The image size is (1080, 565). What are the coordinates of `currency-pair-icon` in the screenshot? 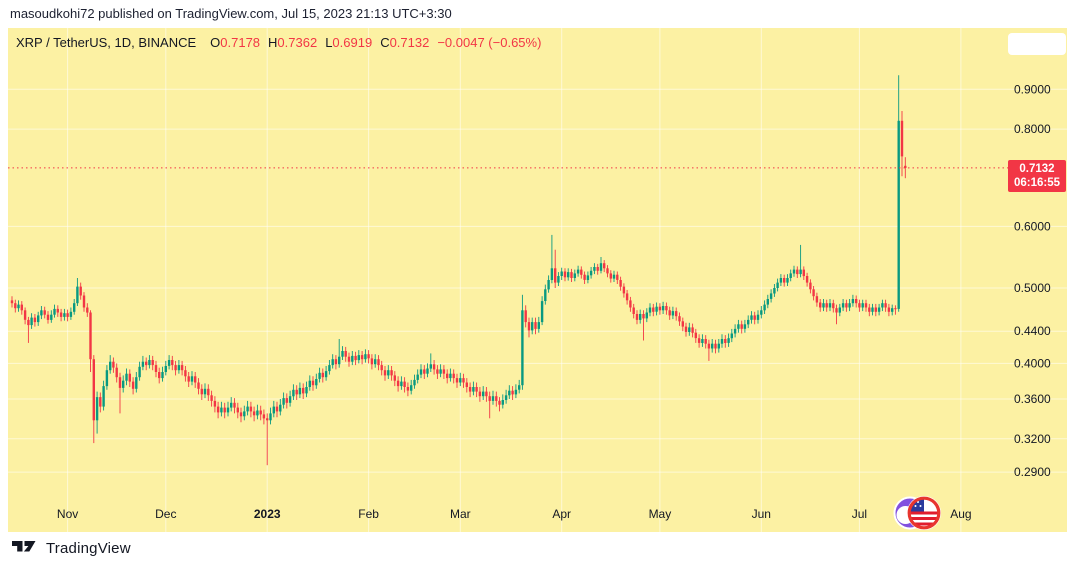 It's located at (917, 513).